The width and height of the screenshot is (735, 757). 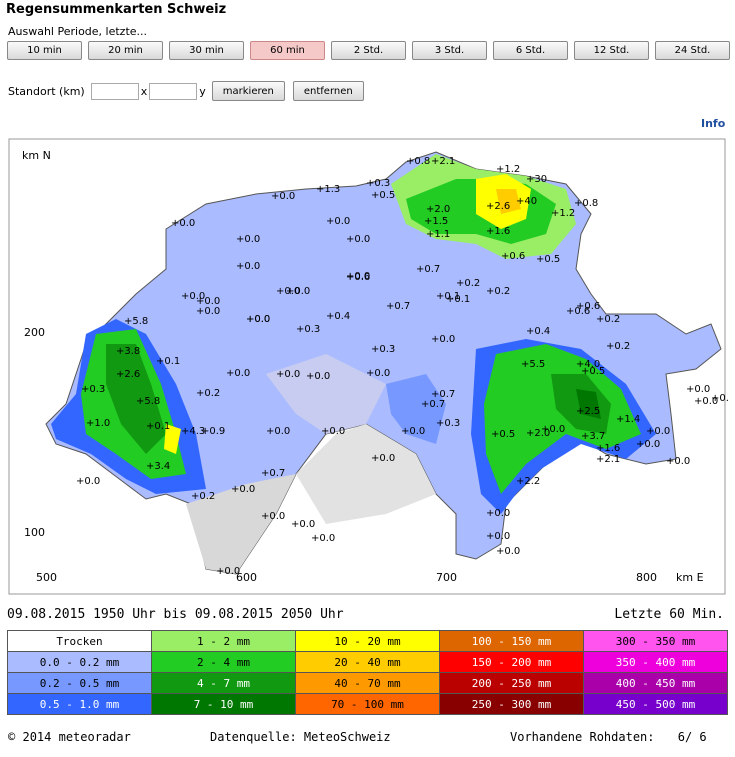 What do you see at coordinates (366, 474) in the screenshot?
I see `terrain-south-slopes` at bounding box center [366, 474].